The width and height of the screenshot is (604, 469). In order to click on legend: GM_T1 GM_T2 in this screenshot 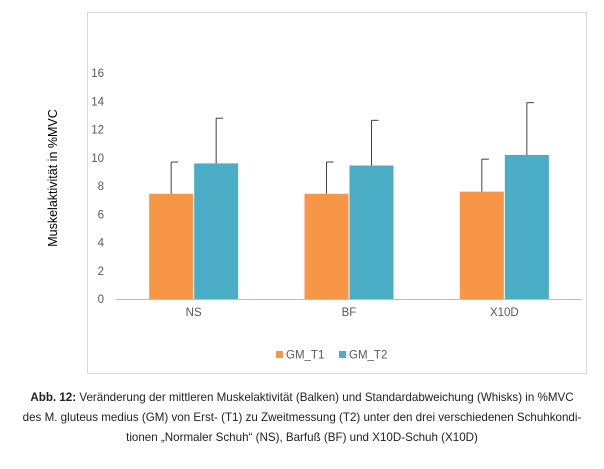, I will do `click(331, 356)`.